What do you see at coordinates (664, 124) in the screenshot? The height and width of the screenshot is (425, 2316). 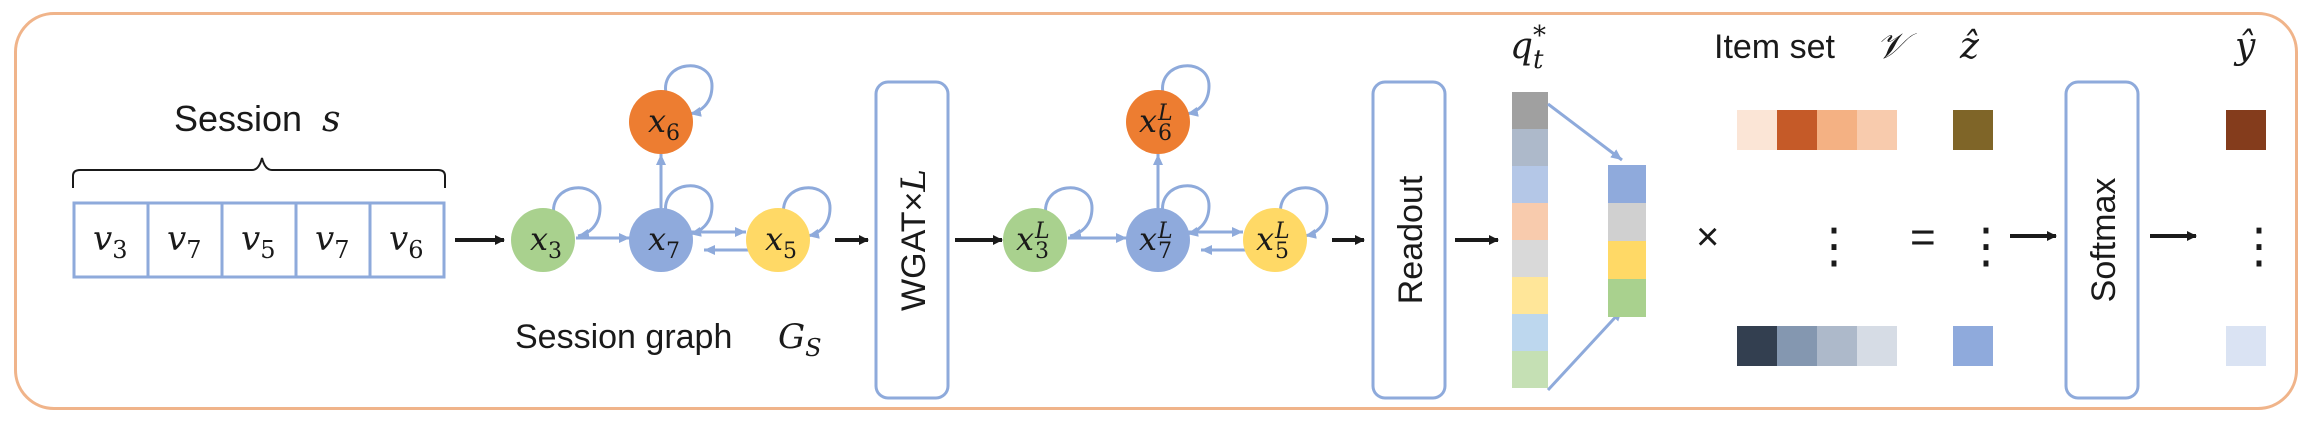 I see `node-label: x6` at bounding box center [664, 124].